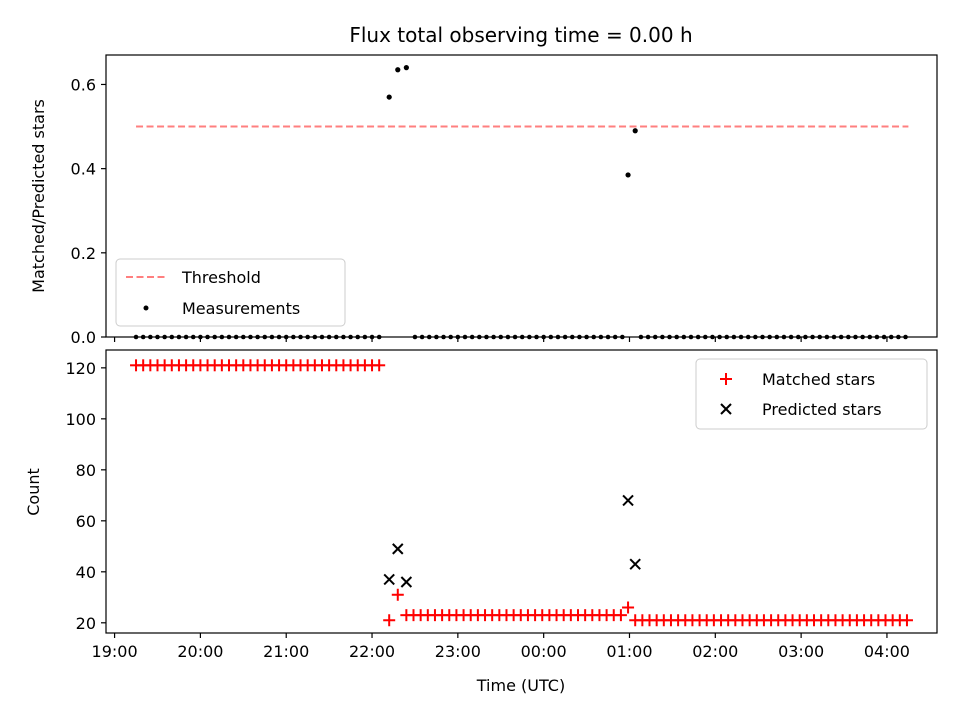  I want to click on x-tick-label: 04:00, so click(887, 651).